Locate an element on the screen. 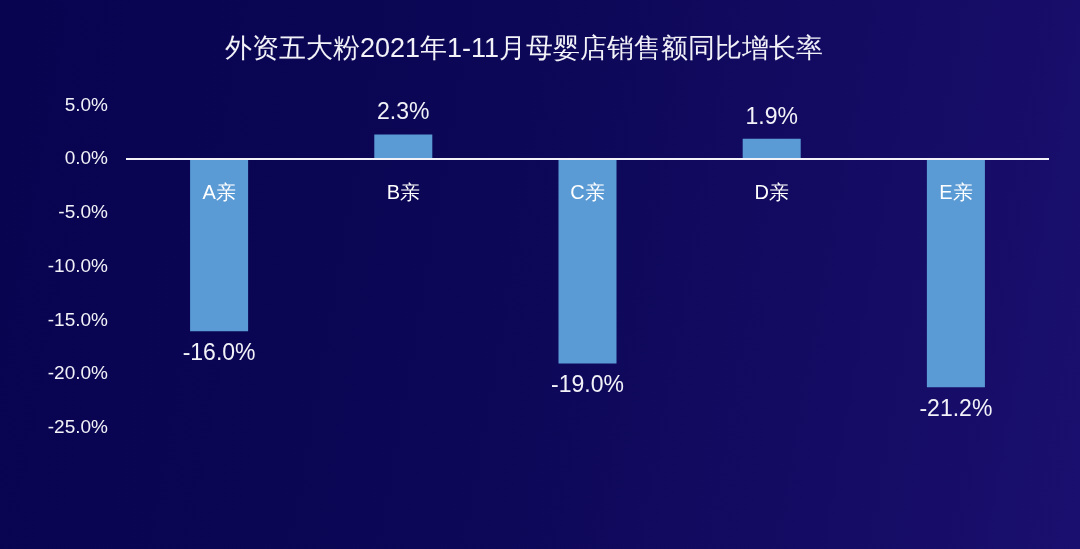 Image resolution: width=1080 pixels, height=549 pixels. x-tick-label: D亲 is located at coordinates (771, 191).